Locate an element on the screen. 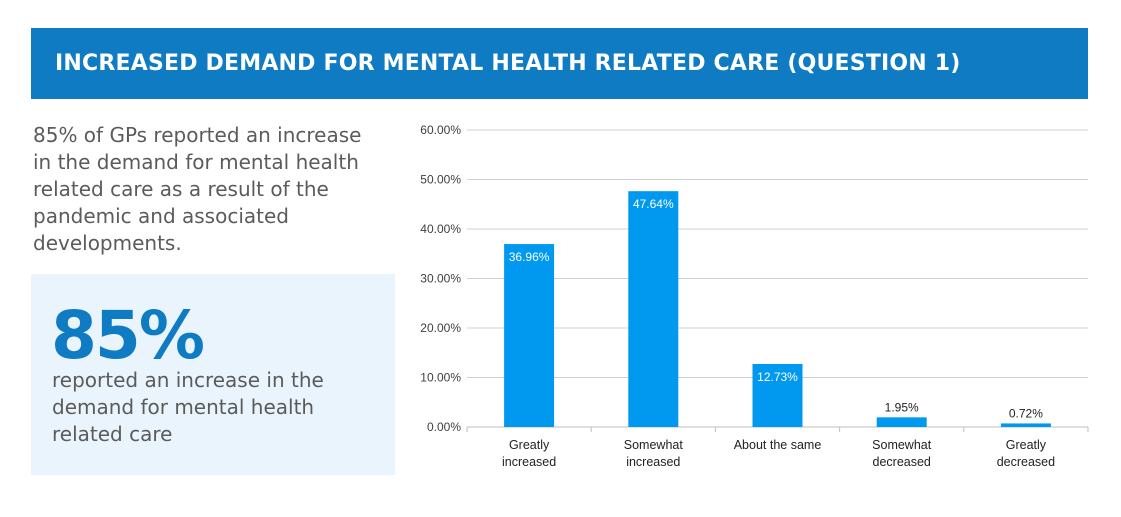 The width and height of the screenshot is (1121, 517). y-tick-label: 40.00% is located at coordinates (440, 229).